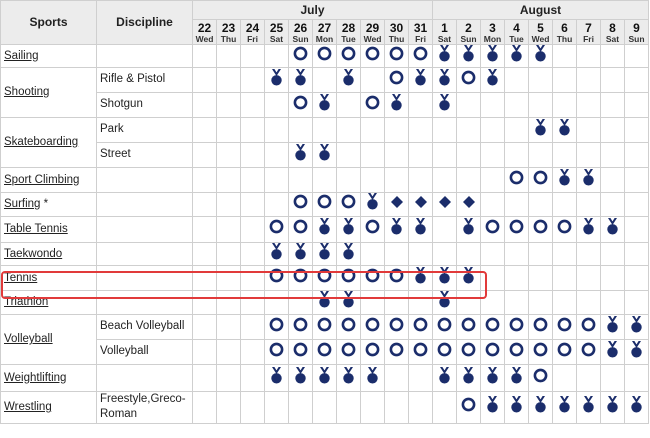 The image size is (650, 438). I want to click on sport-cell: Triathlon, so click(48, 302).